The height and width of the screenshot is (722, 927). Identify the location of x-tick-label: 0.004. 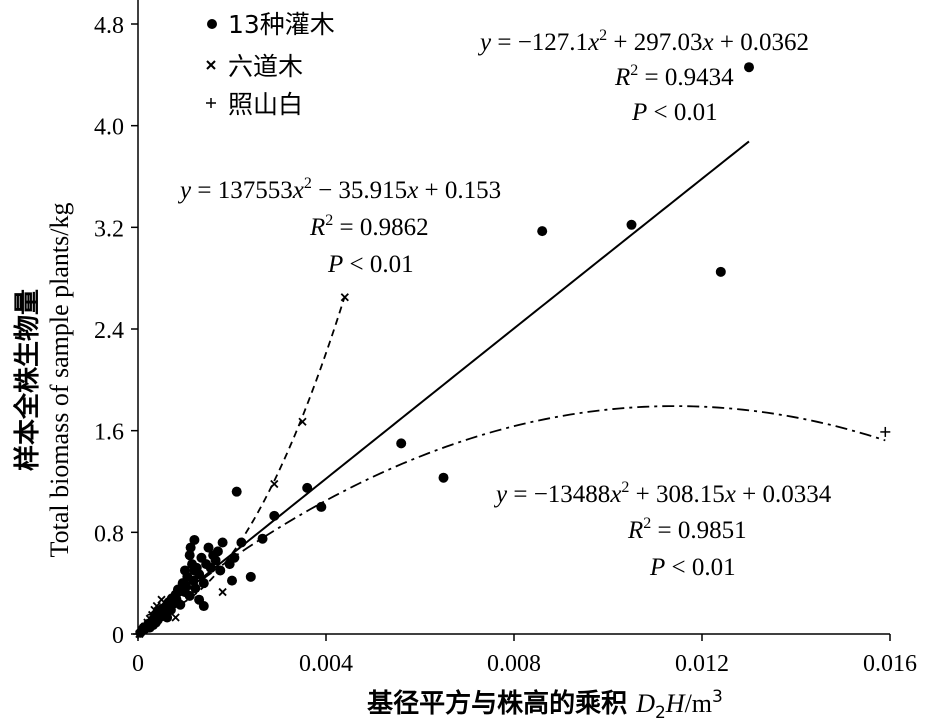
(326, 664).